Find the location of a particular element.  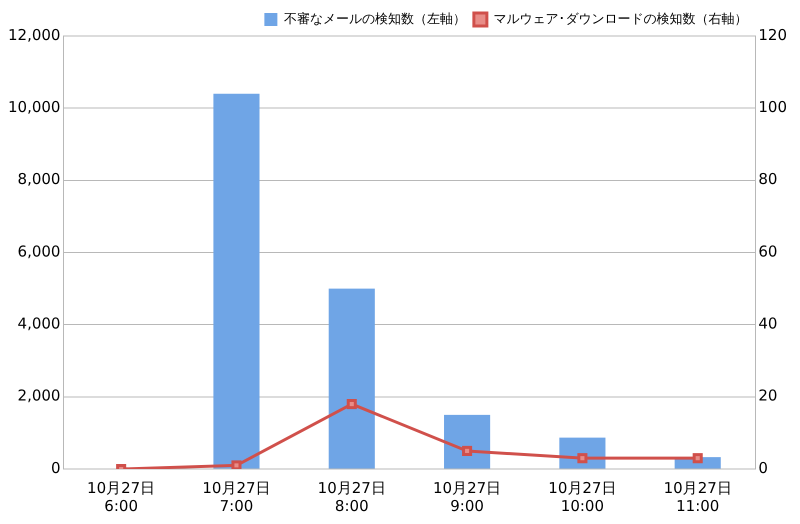

x-tick-label: 10月27日 7:00 is located at coordinates (236, 496).